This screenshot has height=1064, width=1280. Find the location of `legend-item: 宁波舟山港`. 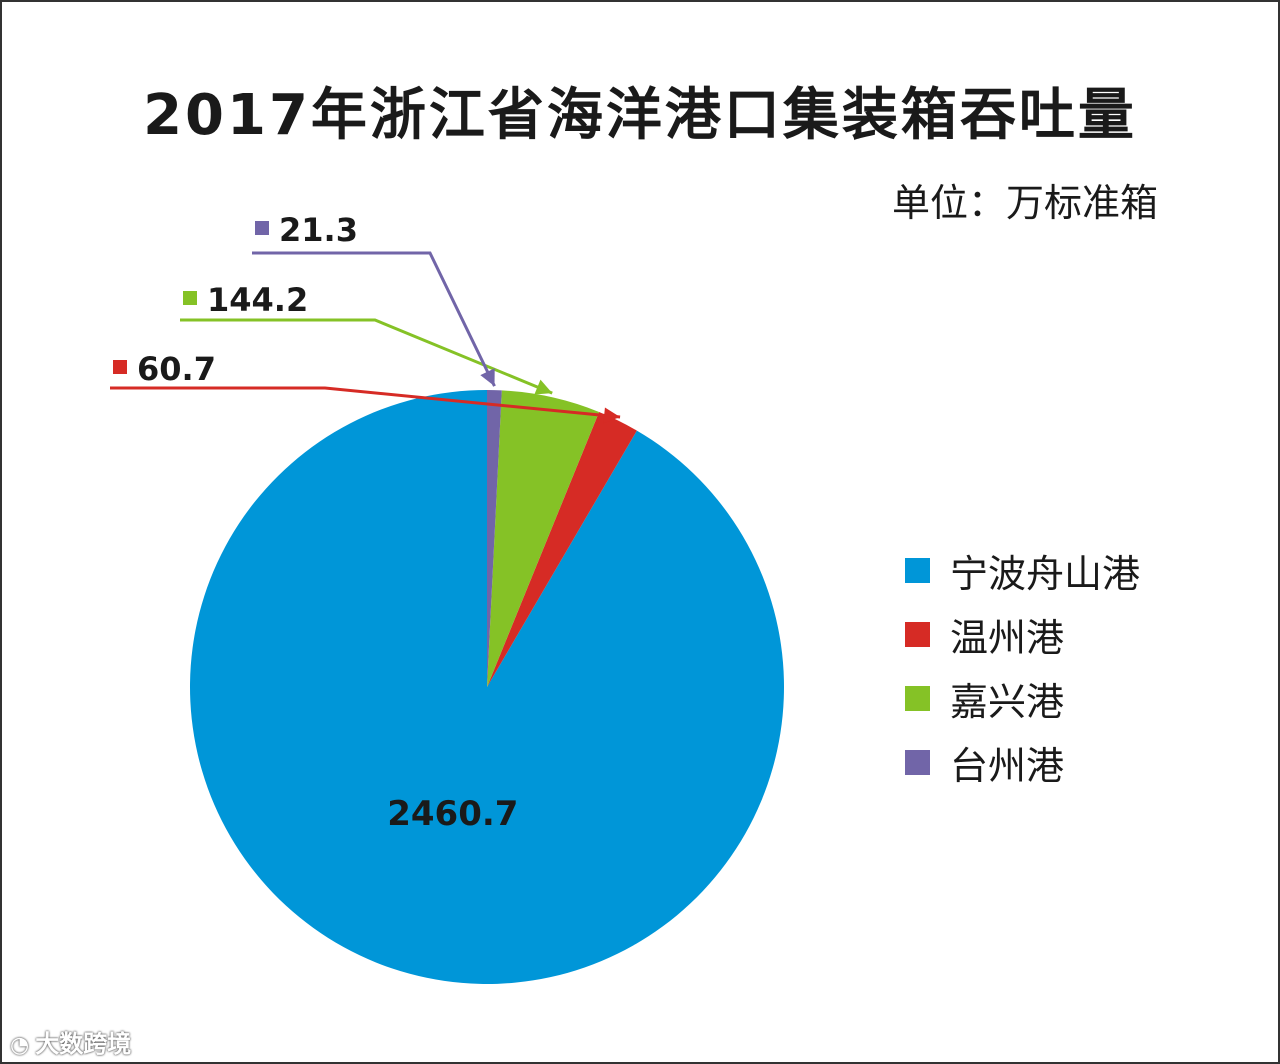

legend-item: 宁波舟山港 is located at coordinates (1022, 570).